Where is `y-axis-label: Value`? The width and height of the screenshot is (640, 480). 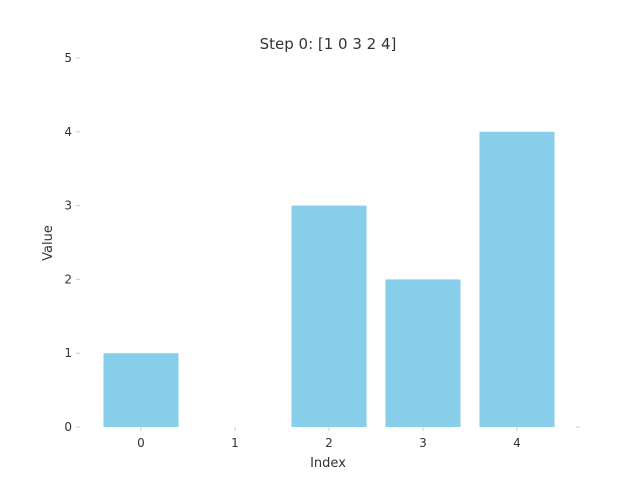 y-axis-label: Value is located at coordinates (48, 243).